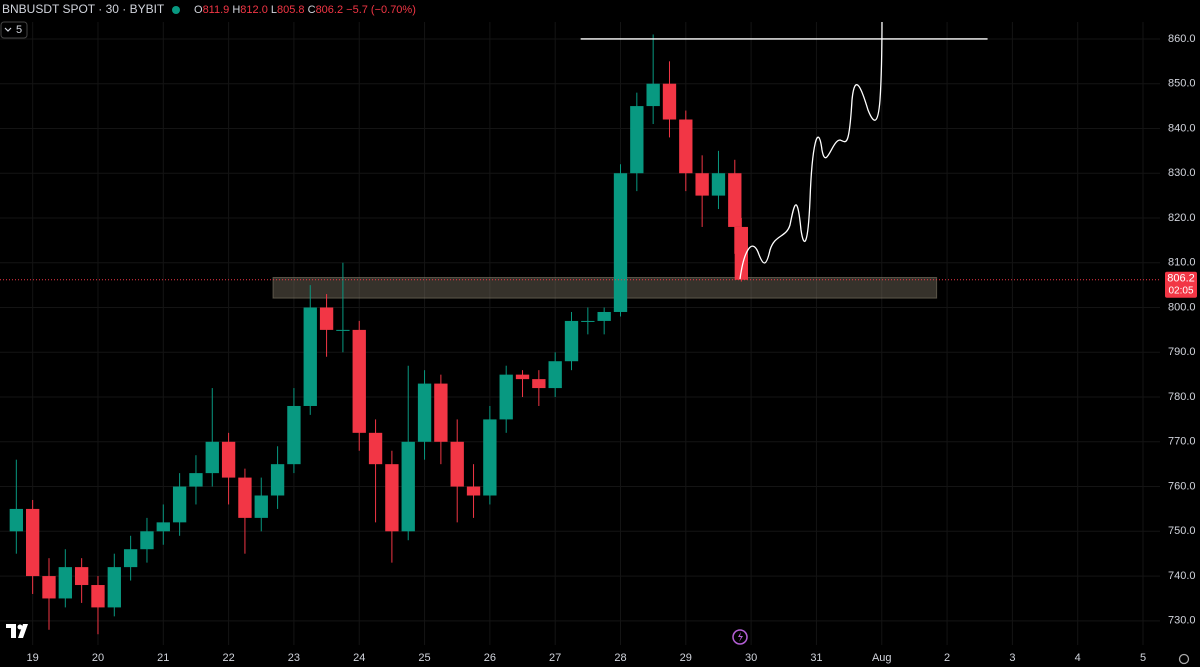  What do you see at coordinates (1182, 486) in the screenshot?
I see `y-tick-label: 760.0` at bounding box center [1182, 486].